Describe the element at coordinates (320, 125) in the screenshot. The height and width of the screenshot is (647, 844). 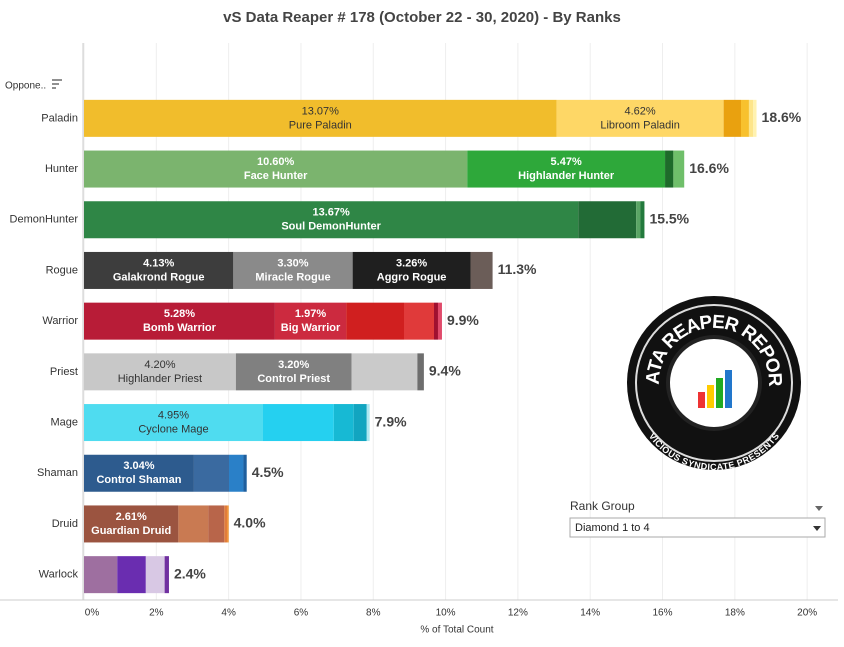
I see `segment-name-label: Pure Paladin` at that location.